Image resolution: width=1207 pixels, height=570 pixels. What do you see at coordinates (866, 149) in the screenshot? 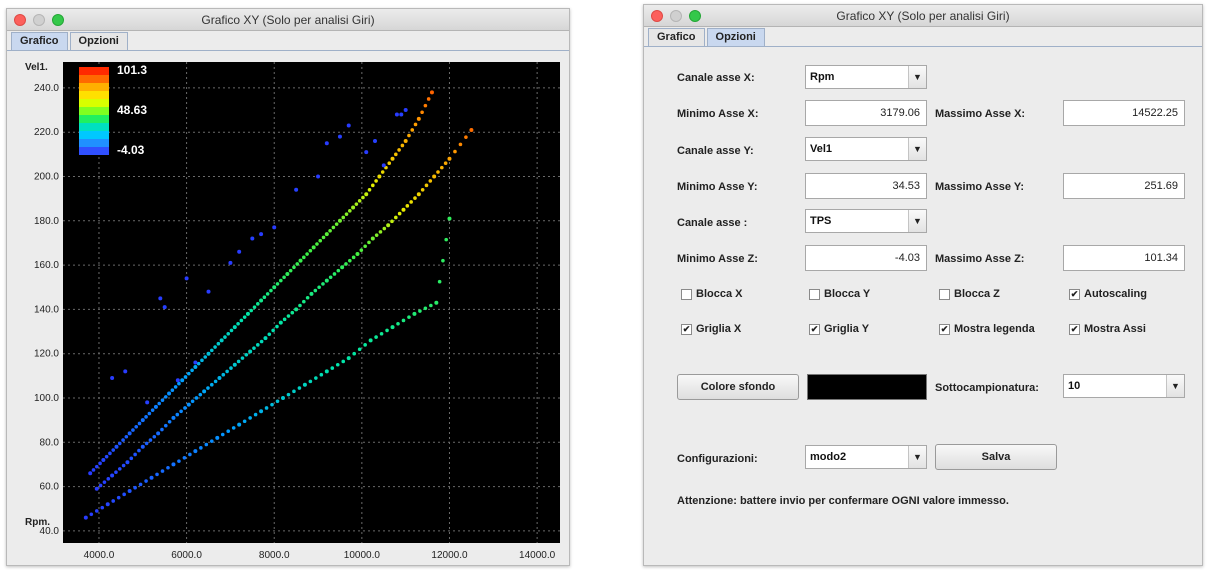
I see `canale-y-select: Vel1 ▼` at bounding box center [866, 149].